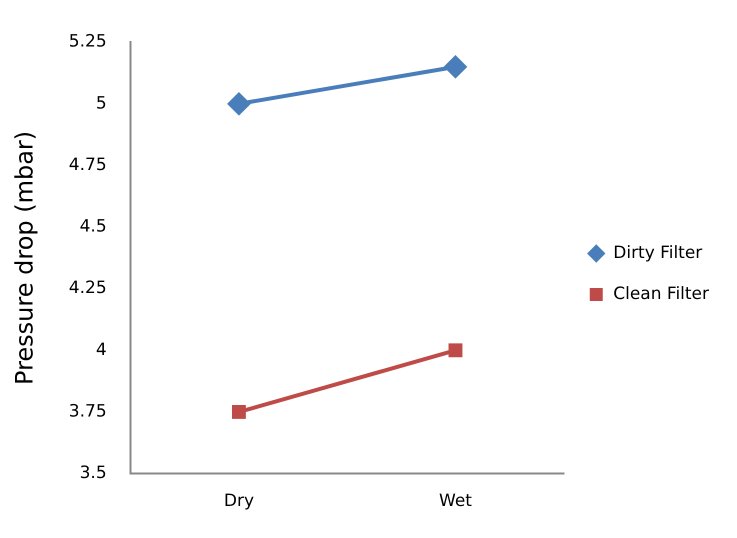 The image size is (737, 538). What do you see at coordinates (87, 411) in the screenshot?
I see `y-tick-label: 3.75` at bounding box center [87, 411].